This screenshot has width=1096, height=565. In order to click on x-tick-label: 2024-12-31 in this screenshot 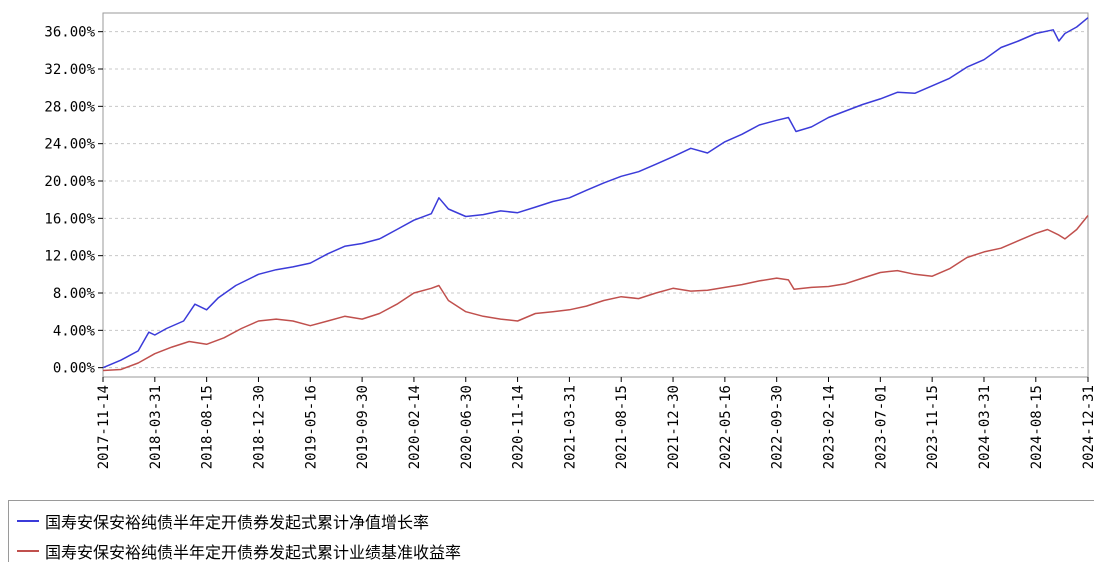, I will do `click(1088, 427)`.